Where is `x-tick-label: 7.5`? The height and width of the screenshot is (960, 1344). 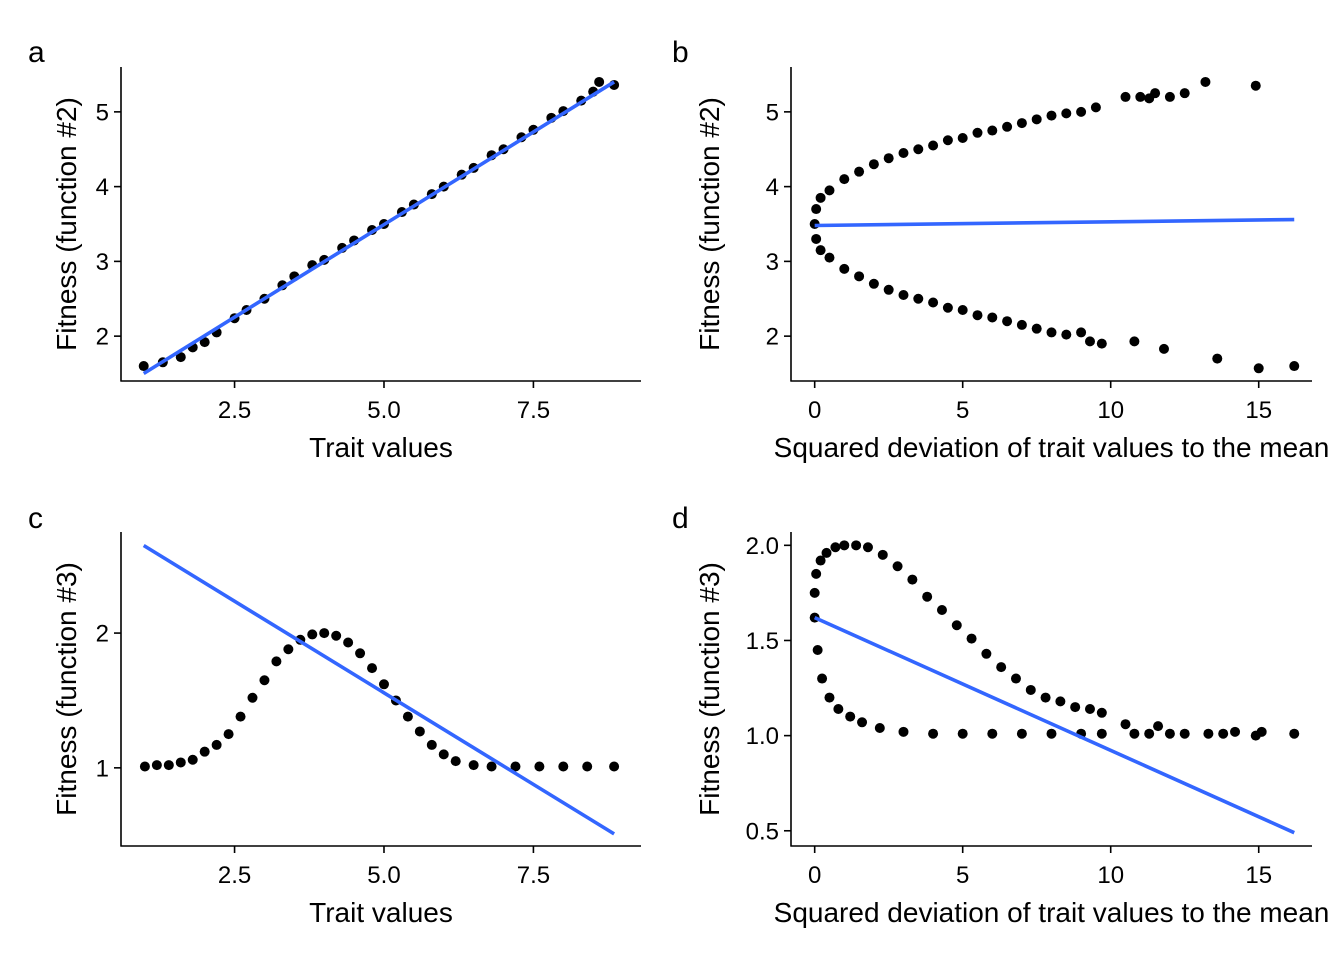 x-tick-label: 7.5 is located at coordinates (533, 410).